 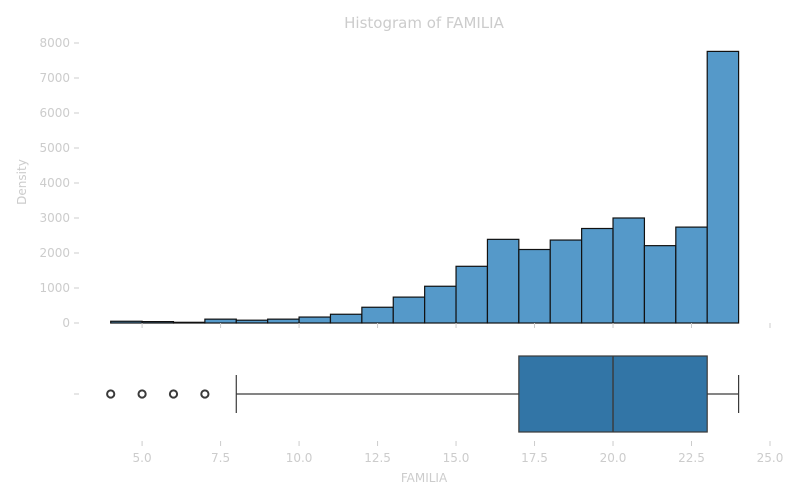 What do you see at coordinates (613, 458) in the screenshot?
I see `x-tick-label: 20.0` at bounding box center [613, 458].